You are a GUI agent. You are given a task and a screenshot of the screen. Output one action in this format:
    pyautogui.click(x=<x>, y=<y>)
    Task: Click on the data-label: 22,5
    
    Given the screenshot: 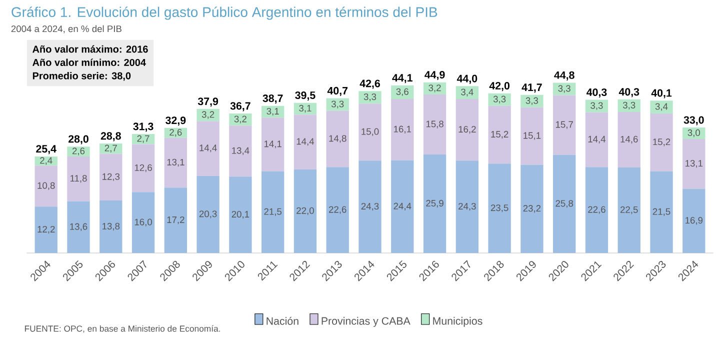 What is the action you would take?
    pyautogui.click(x=629, y=210)
    